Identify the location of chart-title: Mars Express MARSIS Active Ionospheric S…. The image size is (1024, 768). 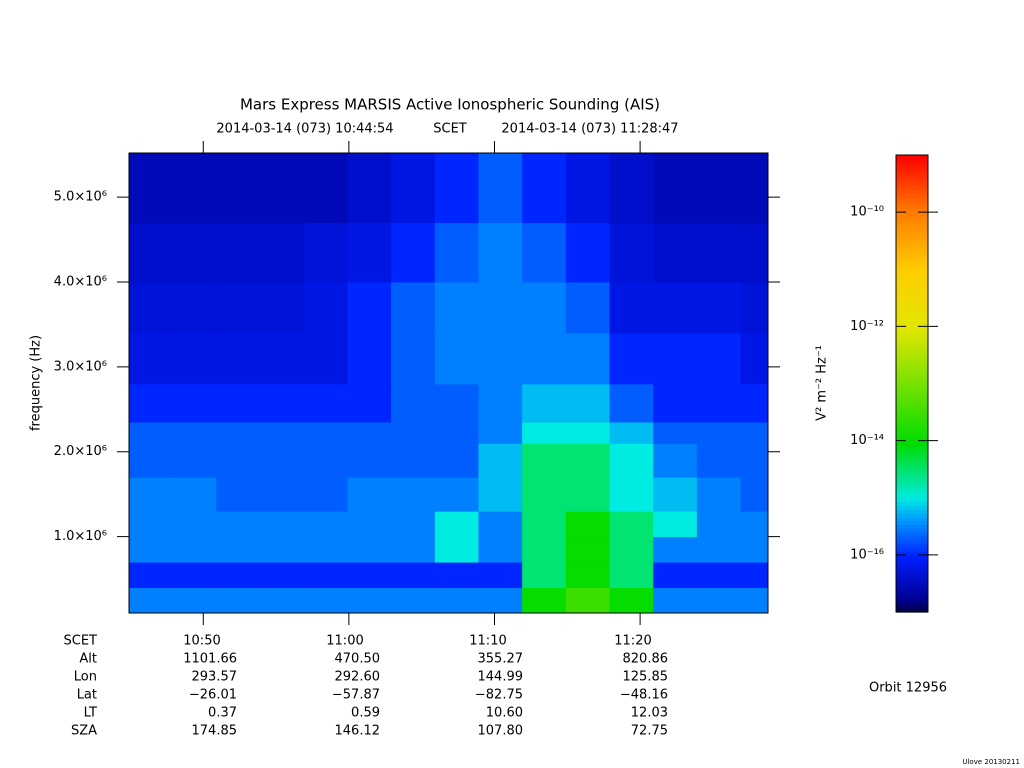
(450, 105).